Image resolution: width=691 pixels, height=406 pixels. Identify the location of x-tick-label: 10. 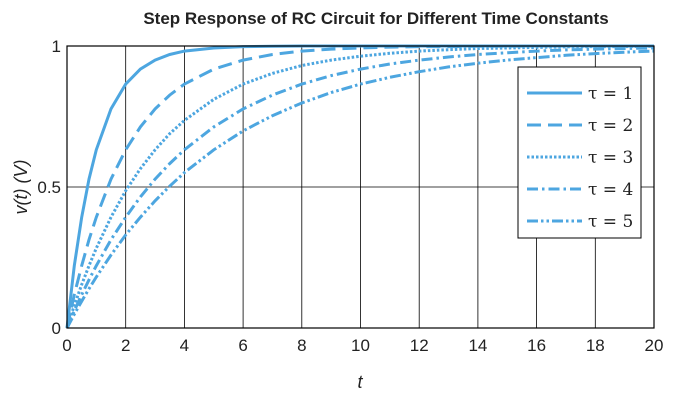
(360, 345).